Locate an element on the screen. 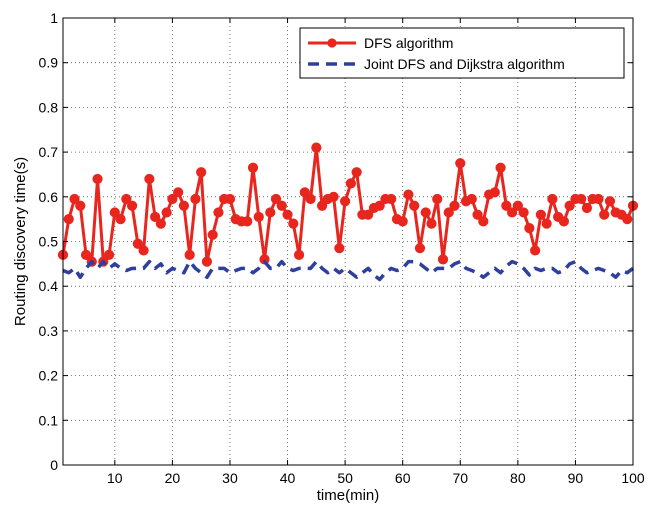  y-tick-label: 0.9 is located at coordinates (49, 63).